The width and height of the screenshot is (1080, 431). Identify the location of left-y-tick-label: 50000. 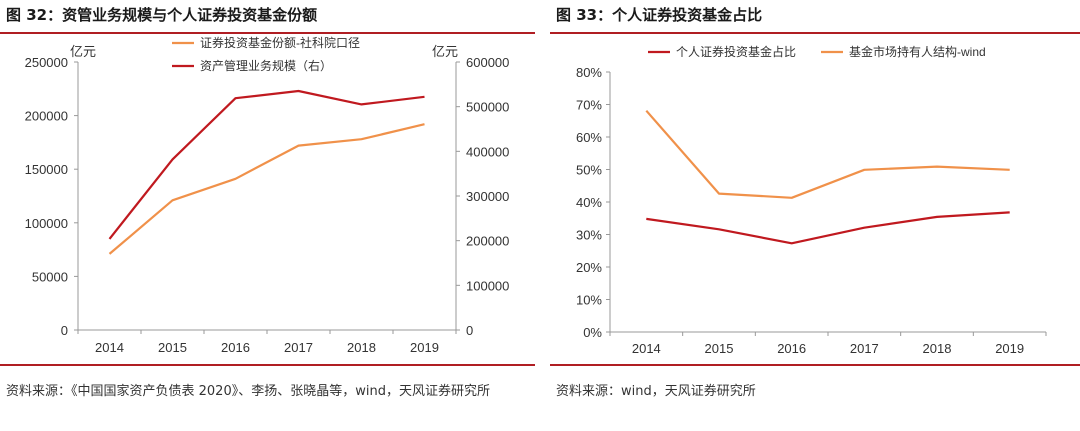
(50, 276).